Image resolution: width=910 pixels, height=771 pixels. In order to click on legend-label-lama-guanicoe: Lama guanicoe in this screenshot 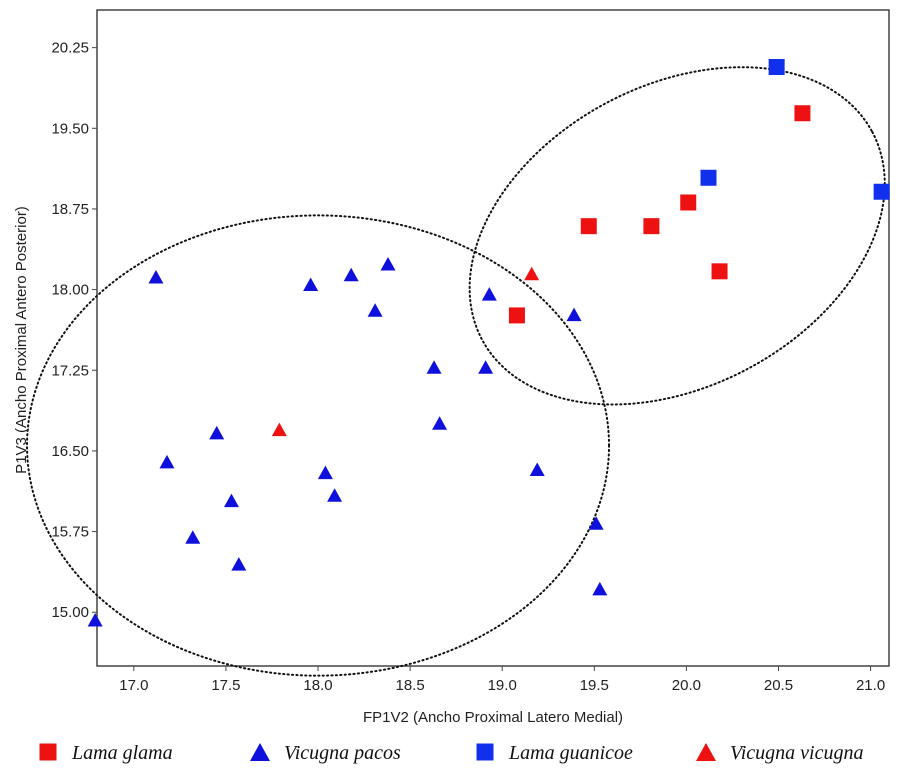, I will do `click(570, 753)`.